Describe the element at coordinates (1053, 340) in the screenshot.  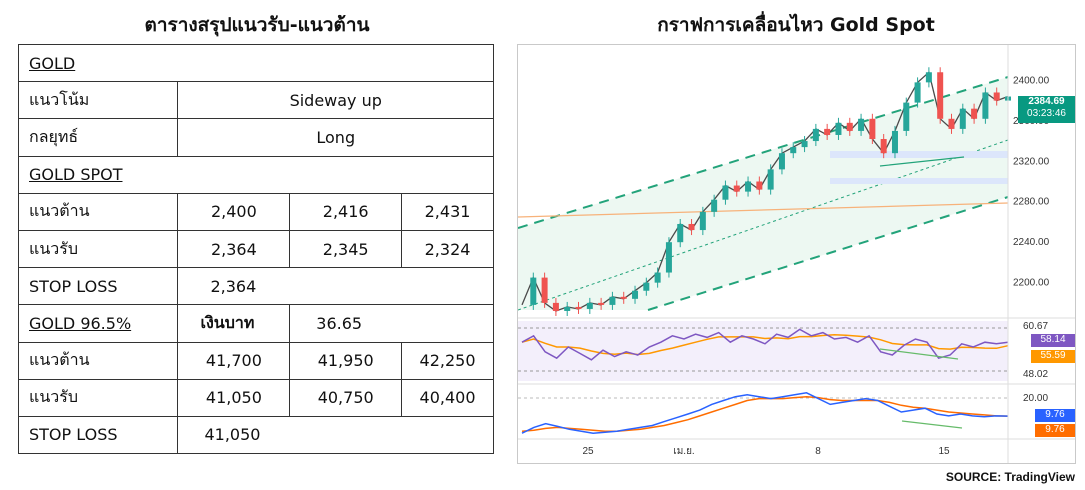
I see `rsi-value-tag: 58.14` at that location.